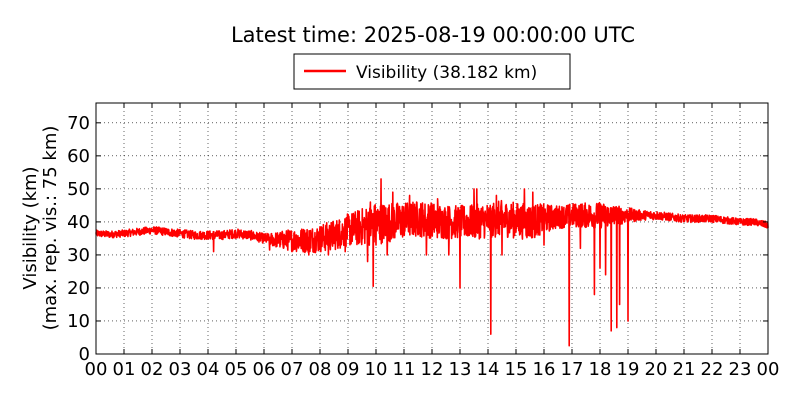  Describe the element at coordinates (124, 369) in the screenshot. I see `x-tick-label: 01` at that location.